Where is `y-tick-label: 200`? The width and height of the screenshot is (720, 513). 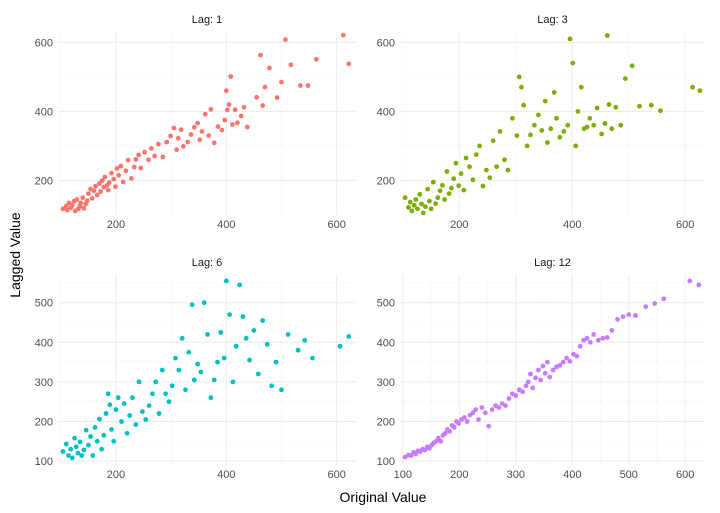
y-tick-label: 200 is located at coordinates (44, 422).